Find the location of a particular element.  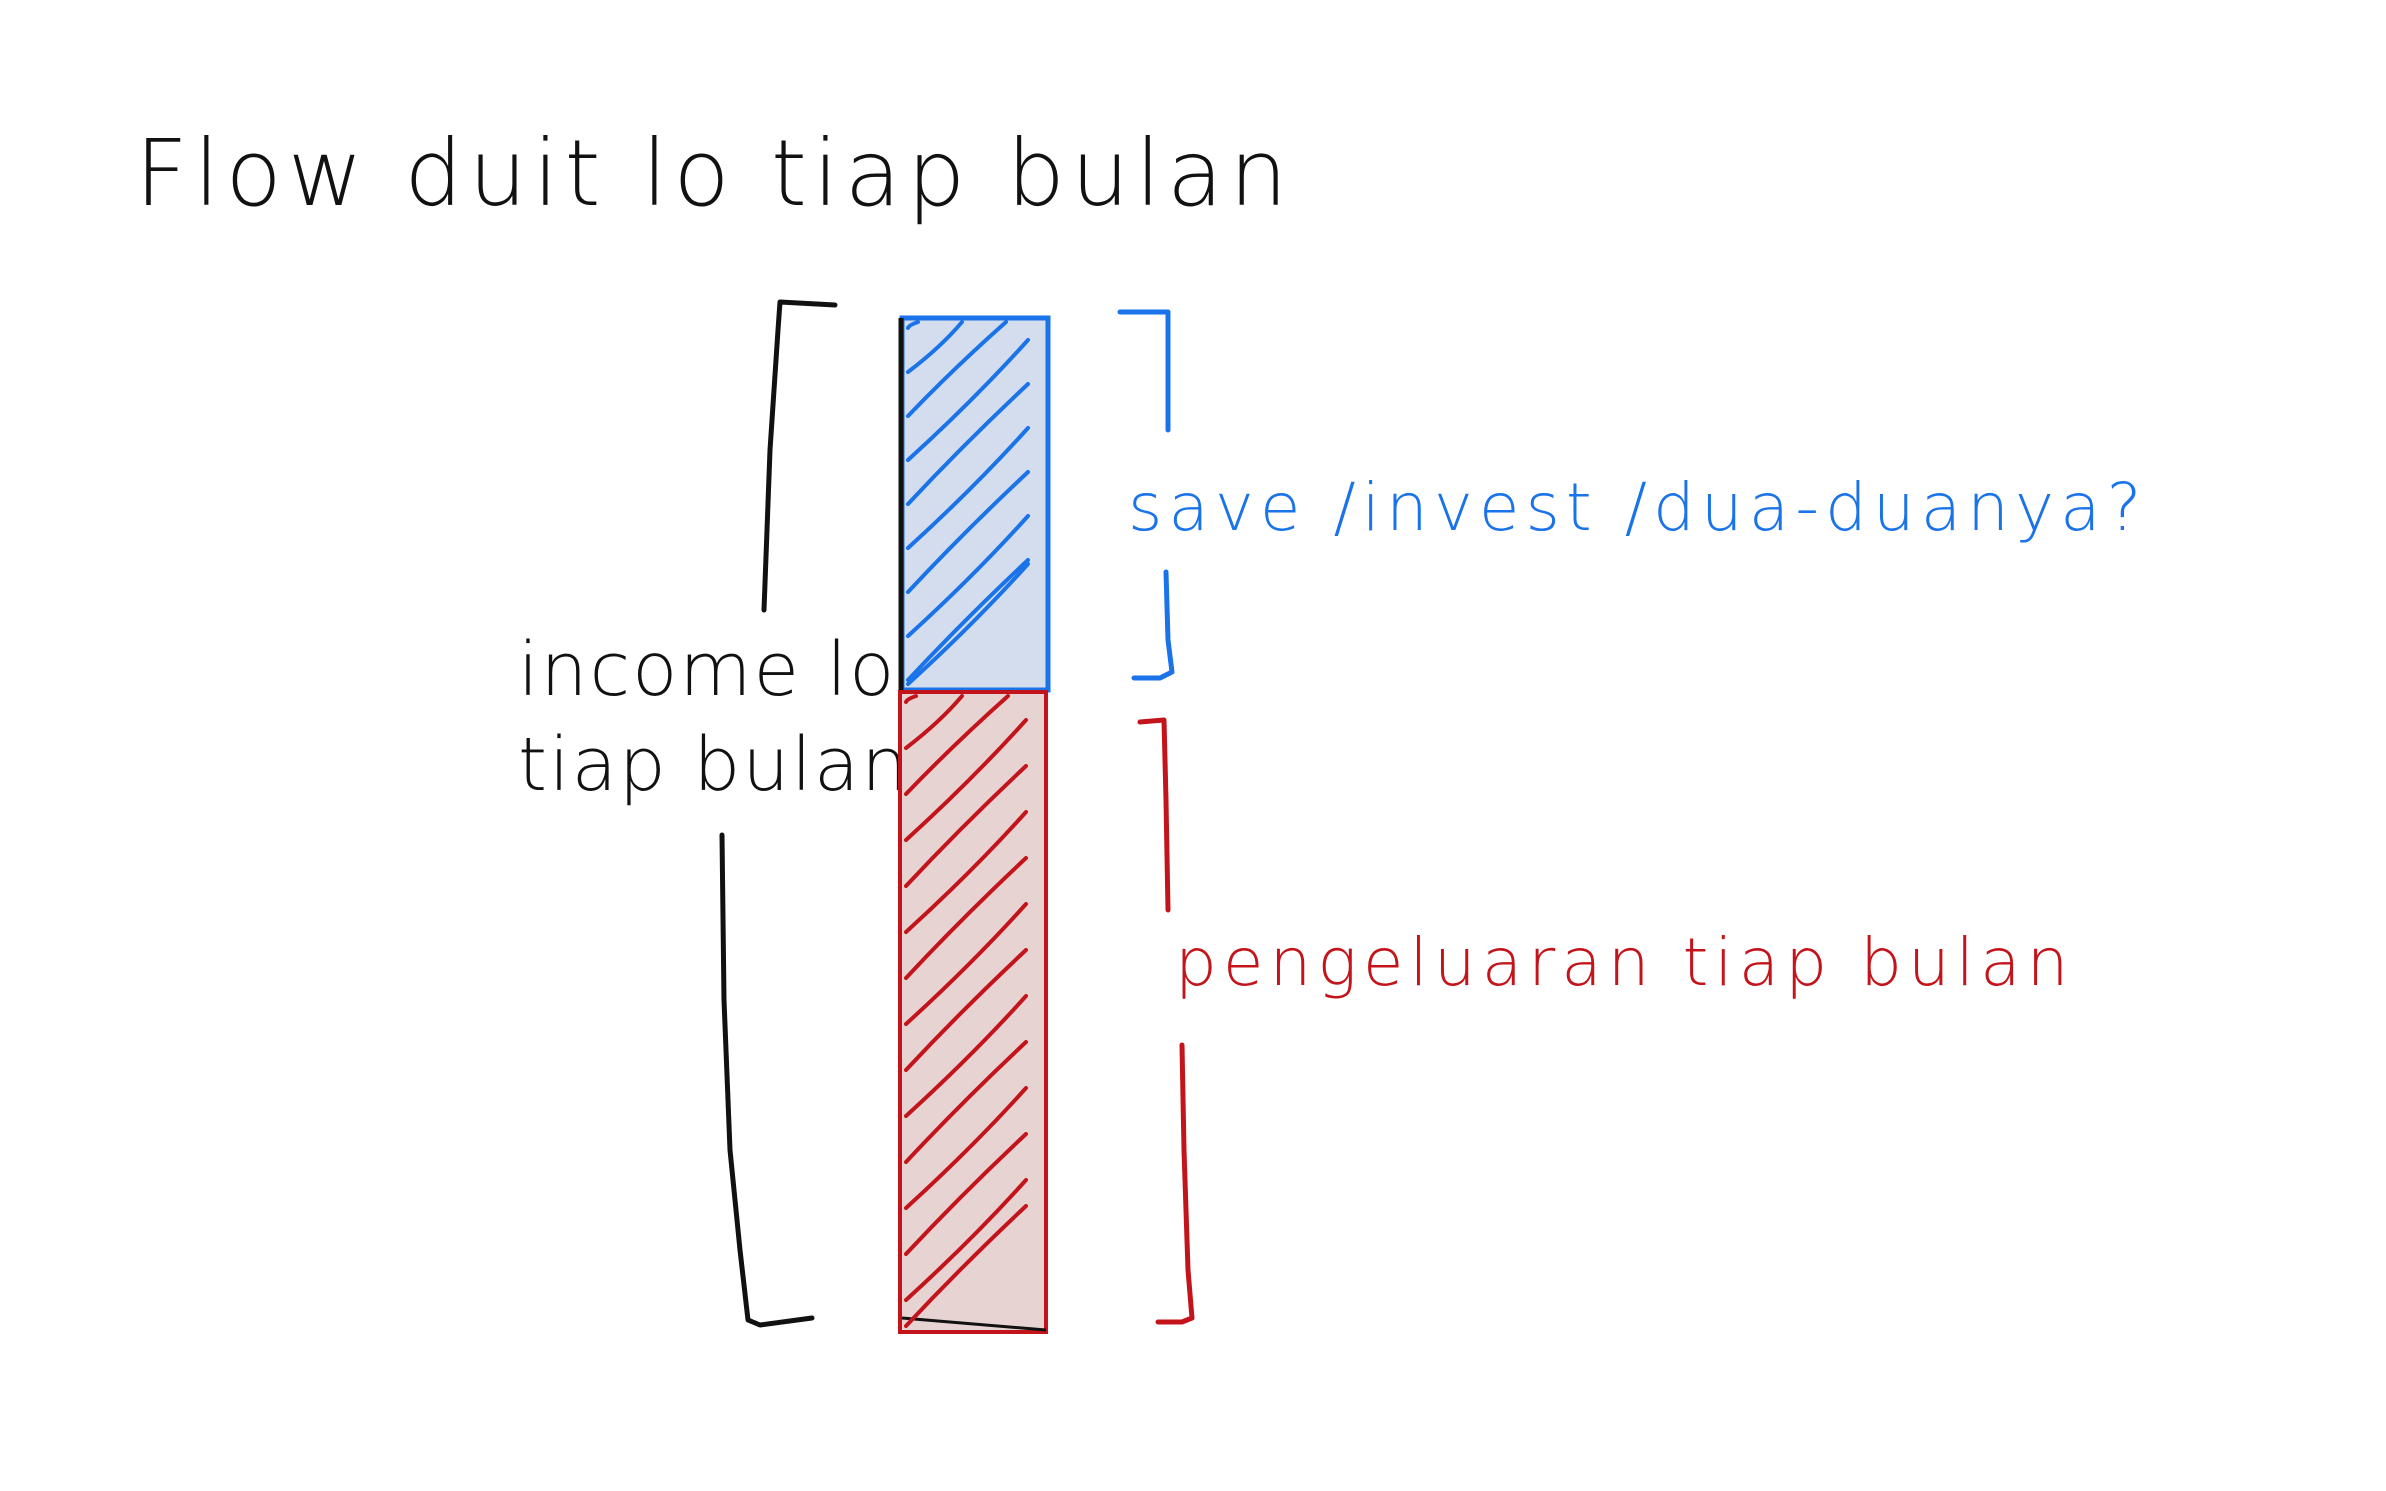

income-bracket is located at coordinates (778, 813).